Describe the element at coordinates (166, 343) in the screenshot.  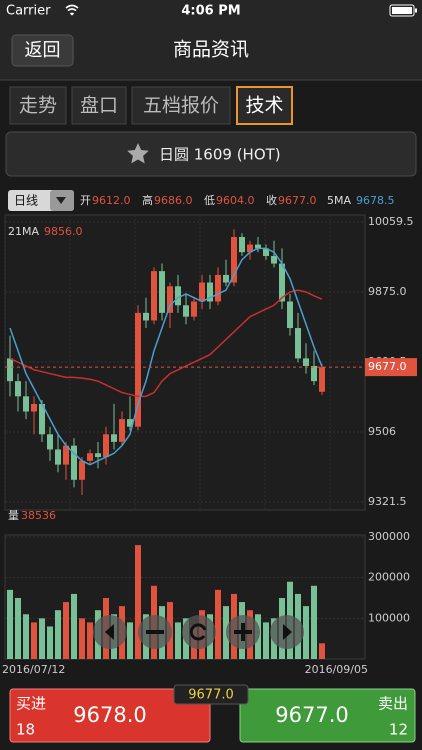
I see `ma21-line` at that location.